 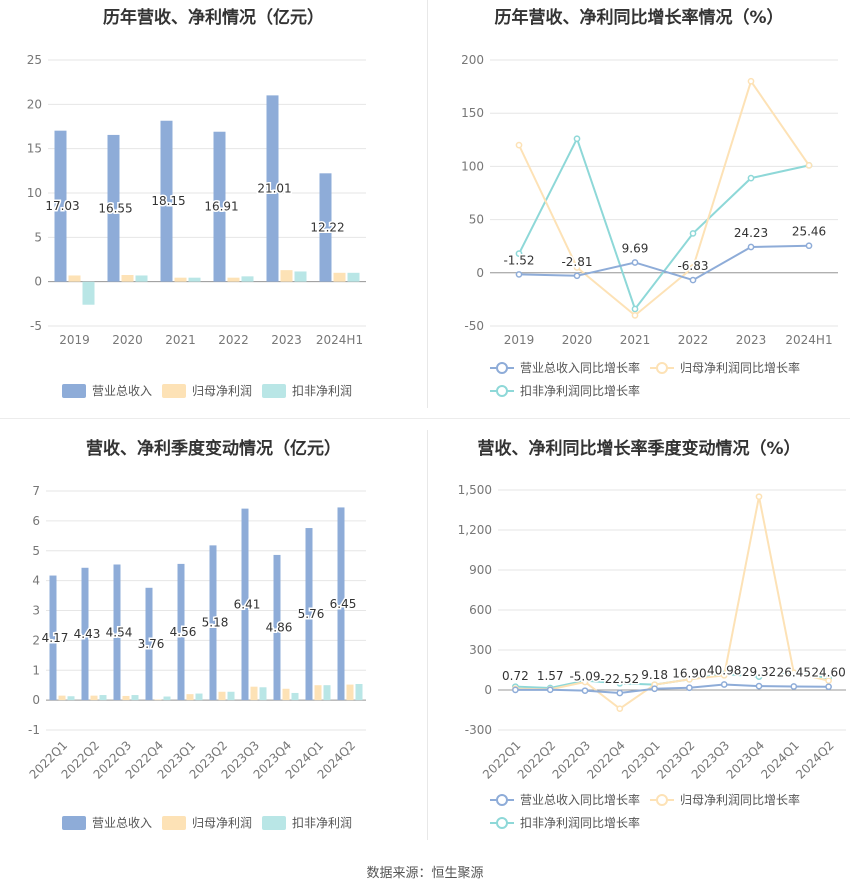 What do you see at coordinates (213, 18) in the screenshot?
I see `chart-title: 历年营收、净利情况（亿元）` at bounding box center [213, 18].